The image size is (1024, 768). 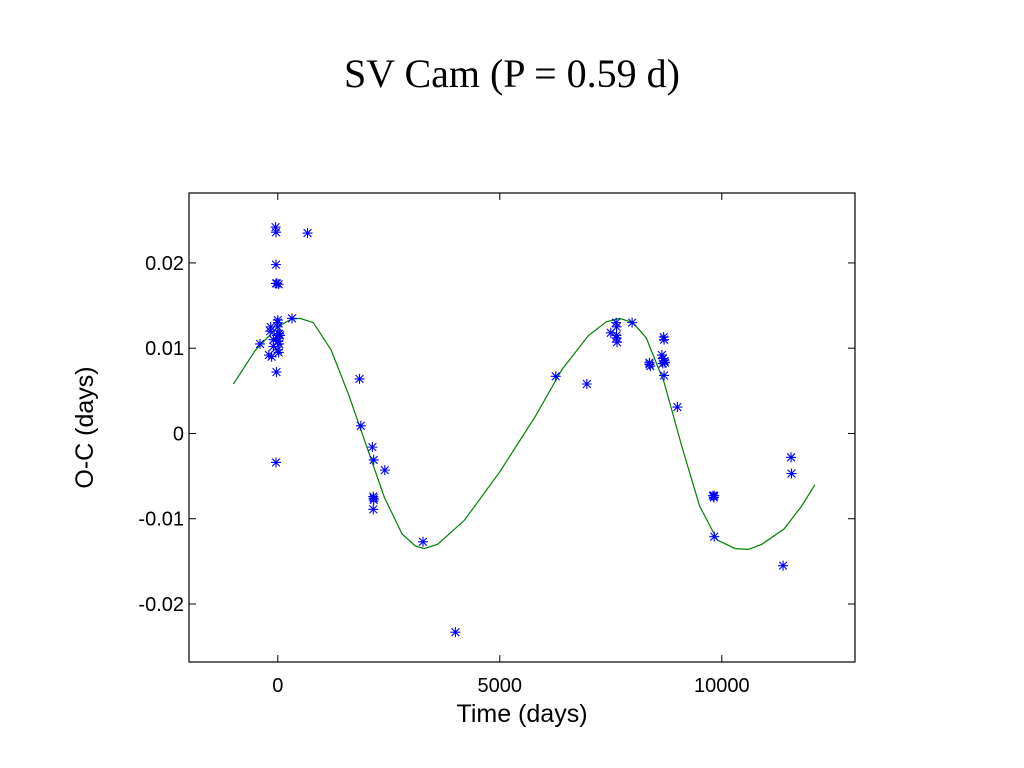 I want to click on y-tick-label: -0.01, so click(x=161, y=520).